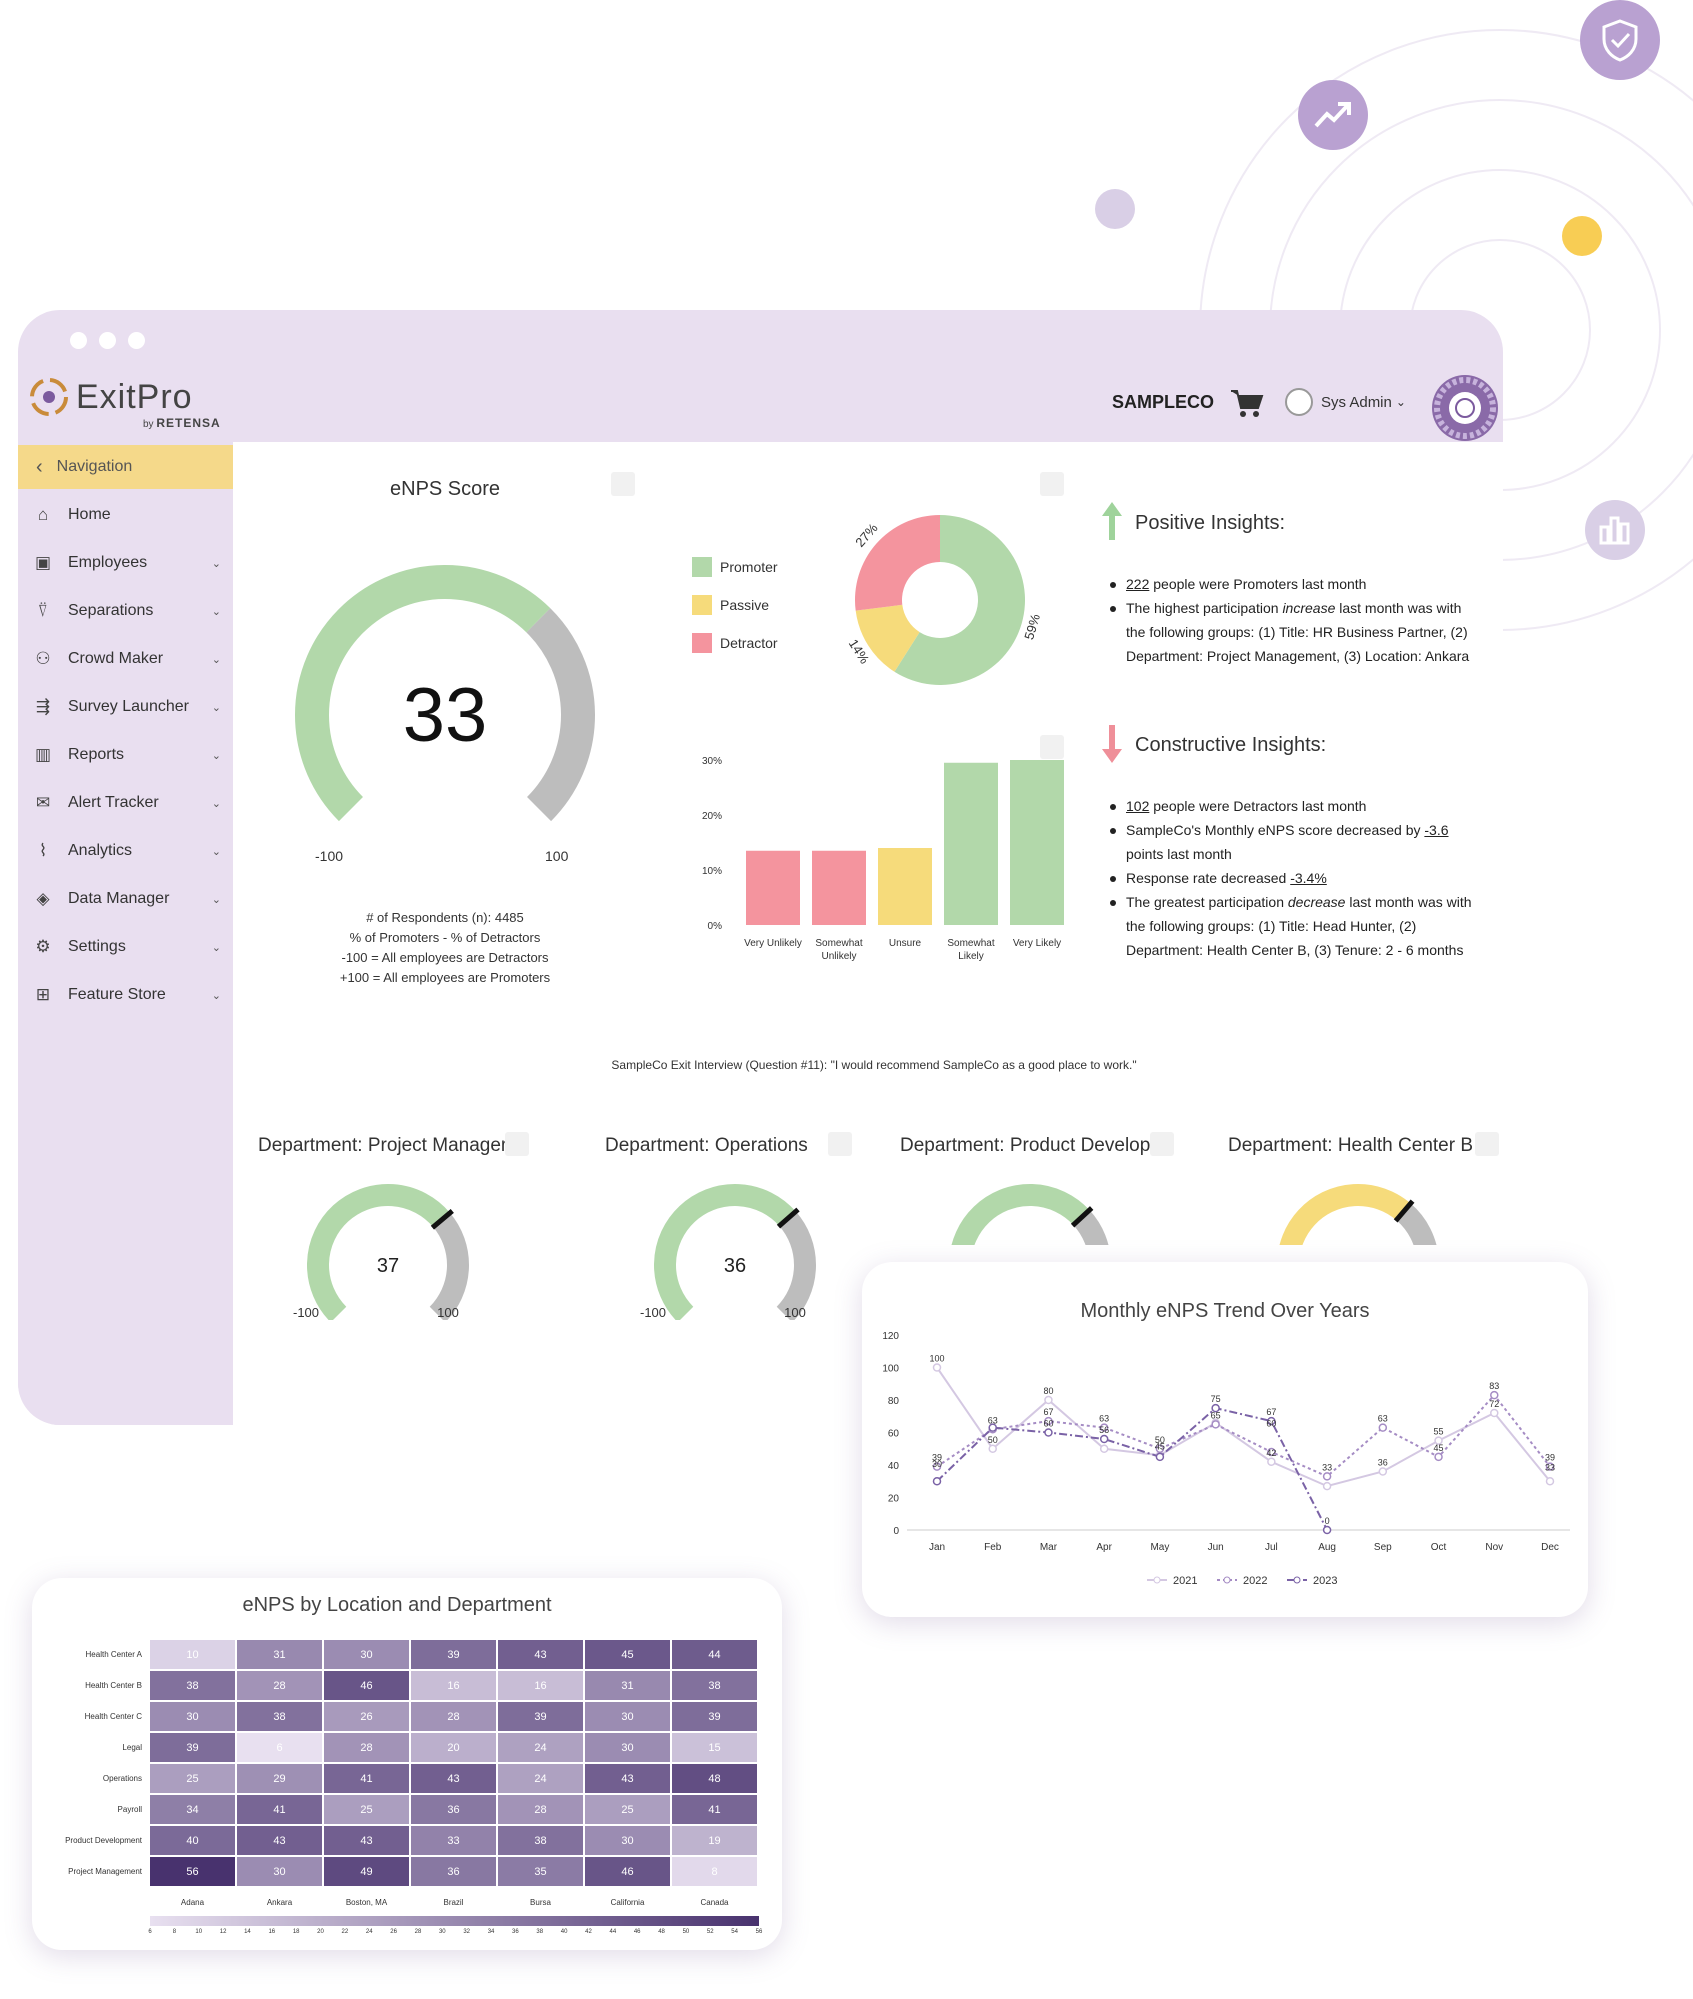 Image resolution: width=1693 pixels, height=1999 pixels. What do you see at coordinates (125, 803) in the screenshot?
I see `sidebar-item-alert-tracker: ✉ Alert Tracker ⌄` at bounding box center [125, 803].